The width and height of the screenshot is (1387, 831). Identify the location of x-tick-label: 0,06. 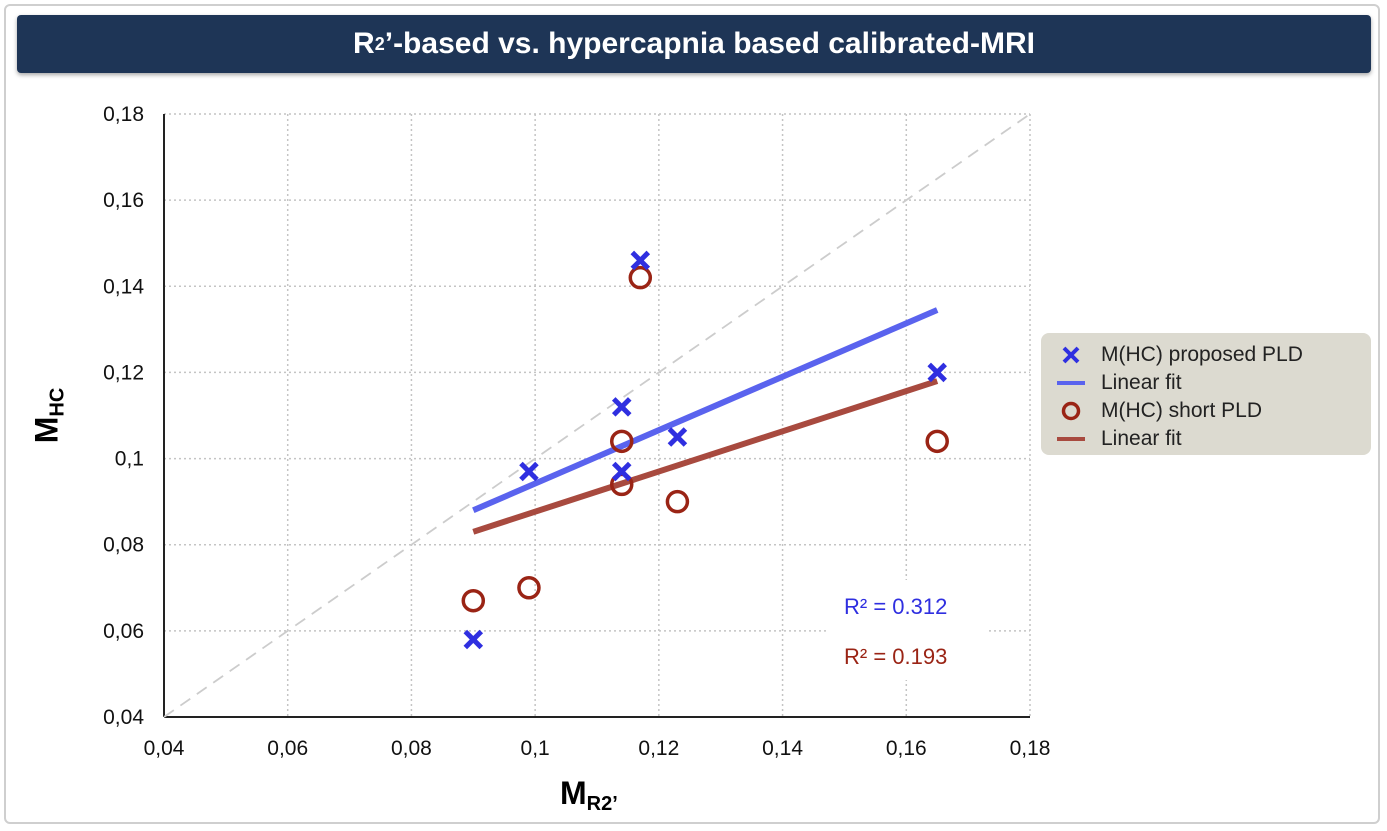
(287, 748).